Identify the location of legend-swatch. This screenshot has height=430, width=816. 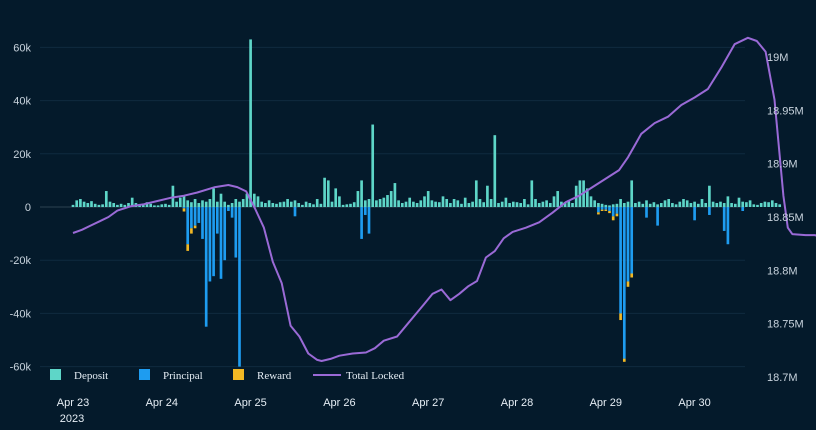
(238, 374).